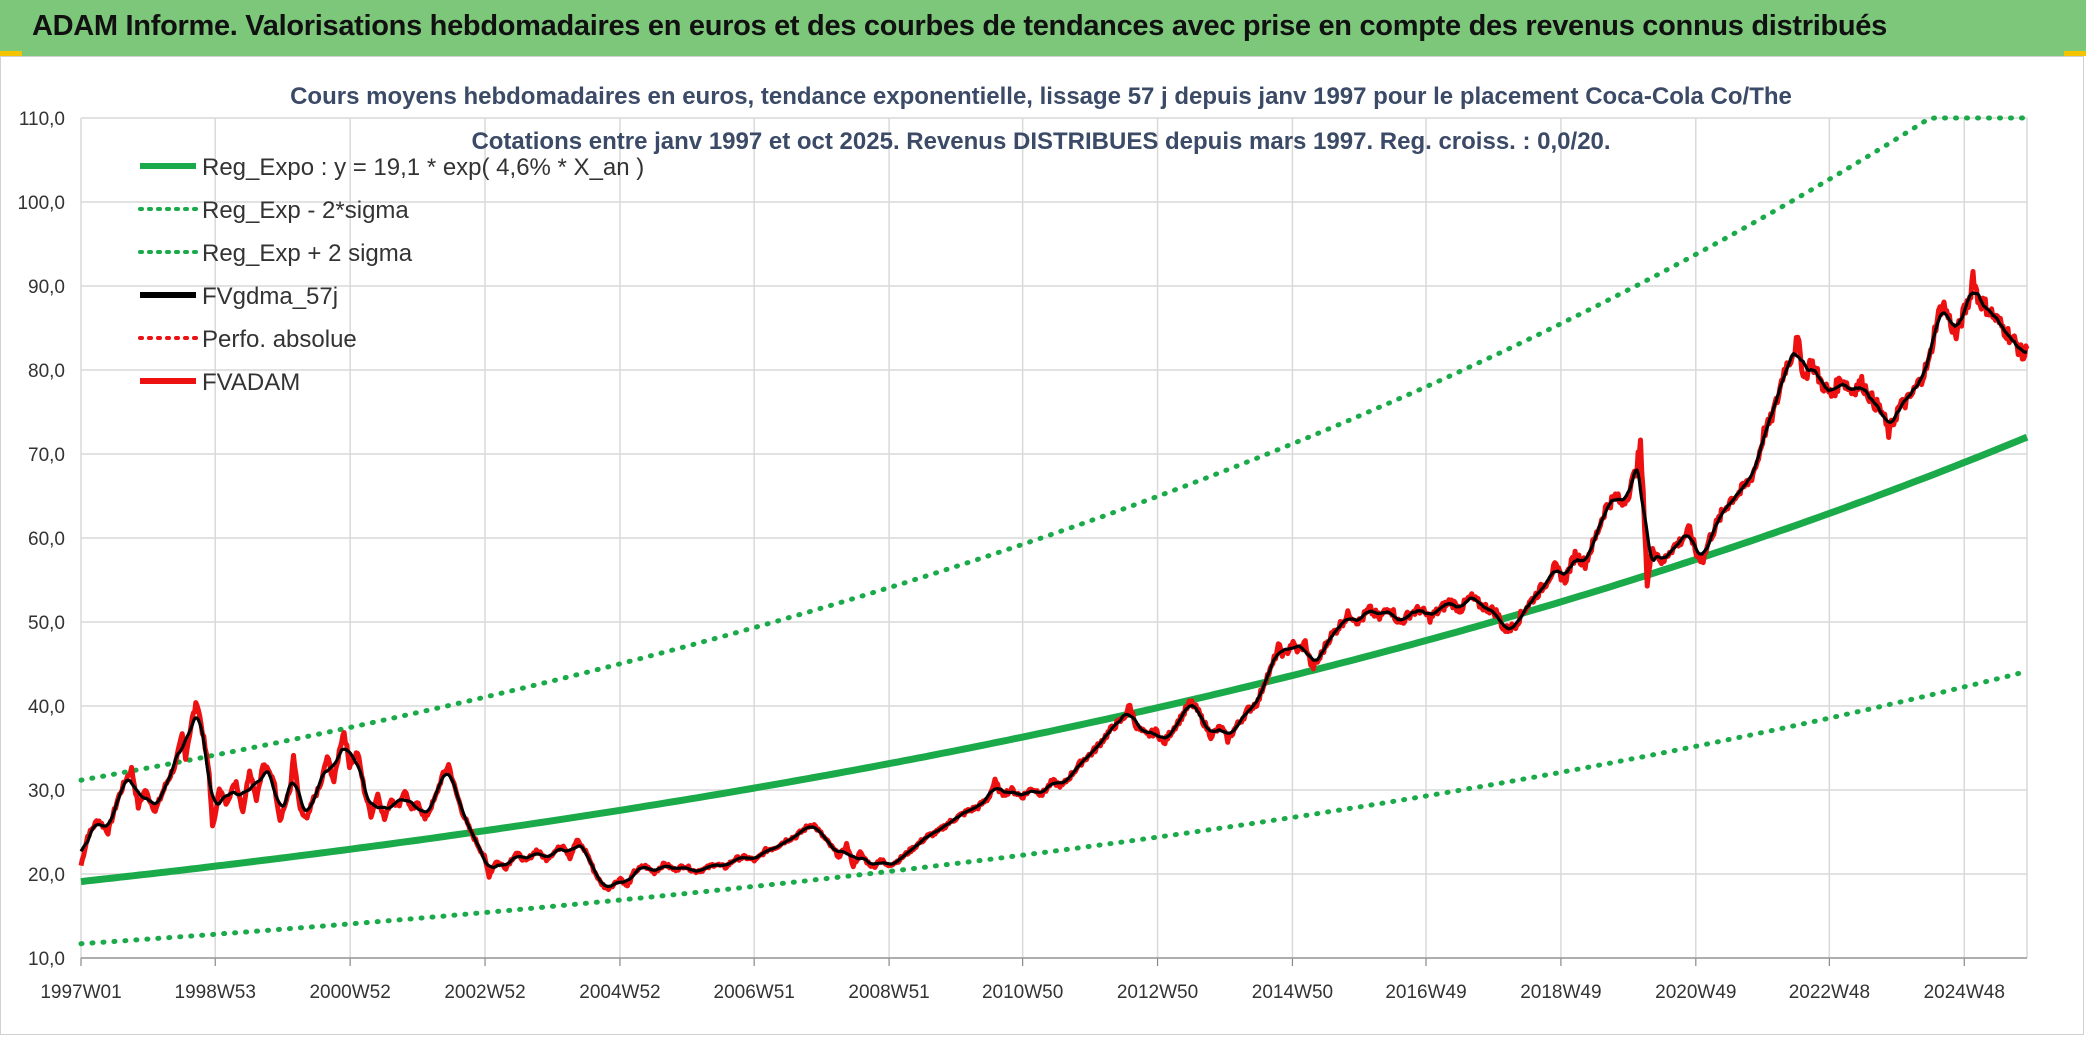 The height and width of the screenshot is (1037, 2086). Describe the element at coordinates (1022, 992) in the screenshot. I see `x-tick-label: 2010W50` at that location.